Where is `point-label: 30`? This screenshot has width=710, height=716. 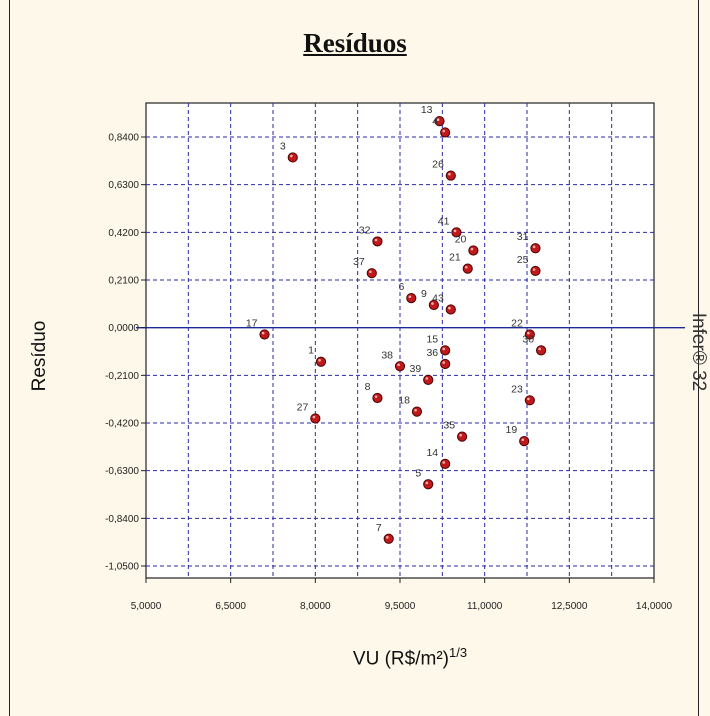
point-label: 30 is located at coordinates (528, 339).